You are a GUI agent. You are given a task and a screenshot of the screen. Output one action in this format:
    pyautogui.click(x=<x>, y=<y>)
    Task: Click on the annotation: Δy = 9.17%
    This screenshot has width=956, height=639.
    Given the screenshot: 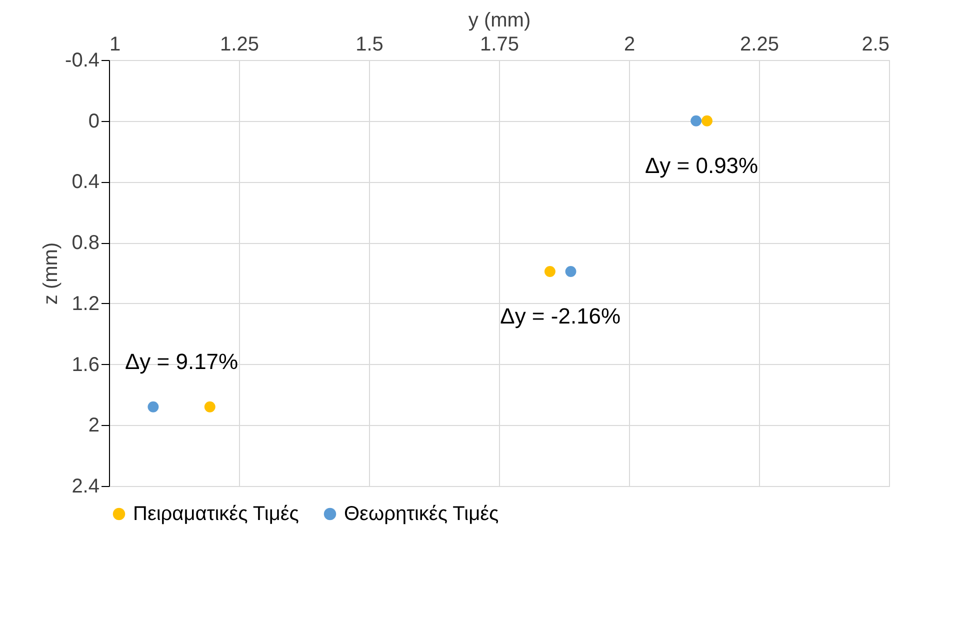 What is the action you would take?
    pyautogui.click(x=181, y=361)
    